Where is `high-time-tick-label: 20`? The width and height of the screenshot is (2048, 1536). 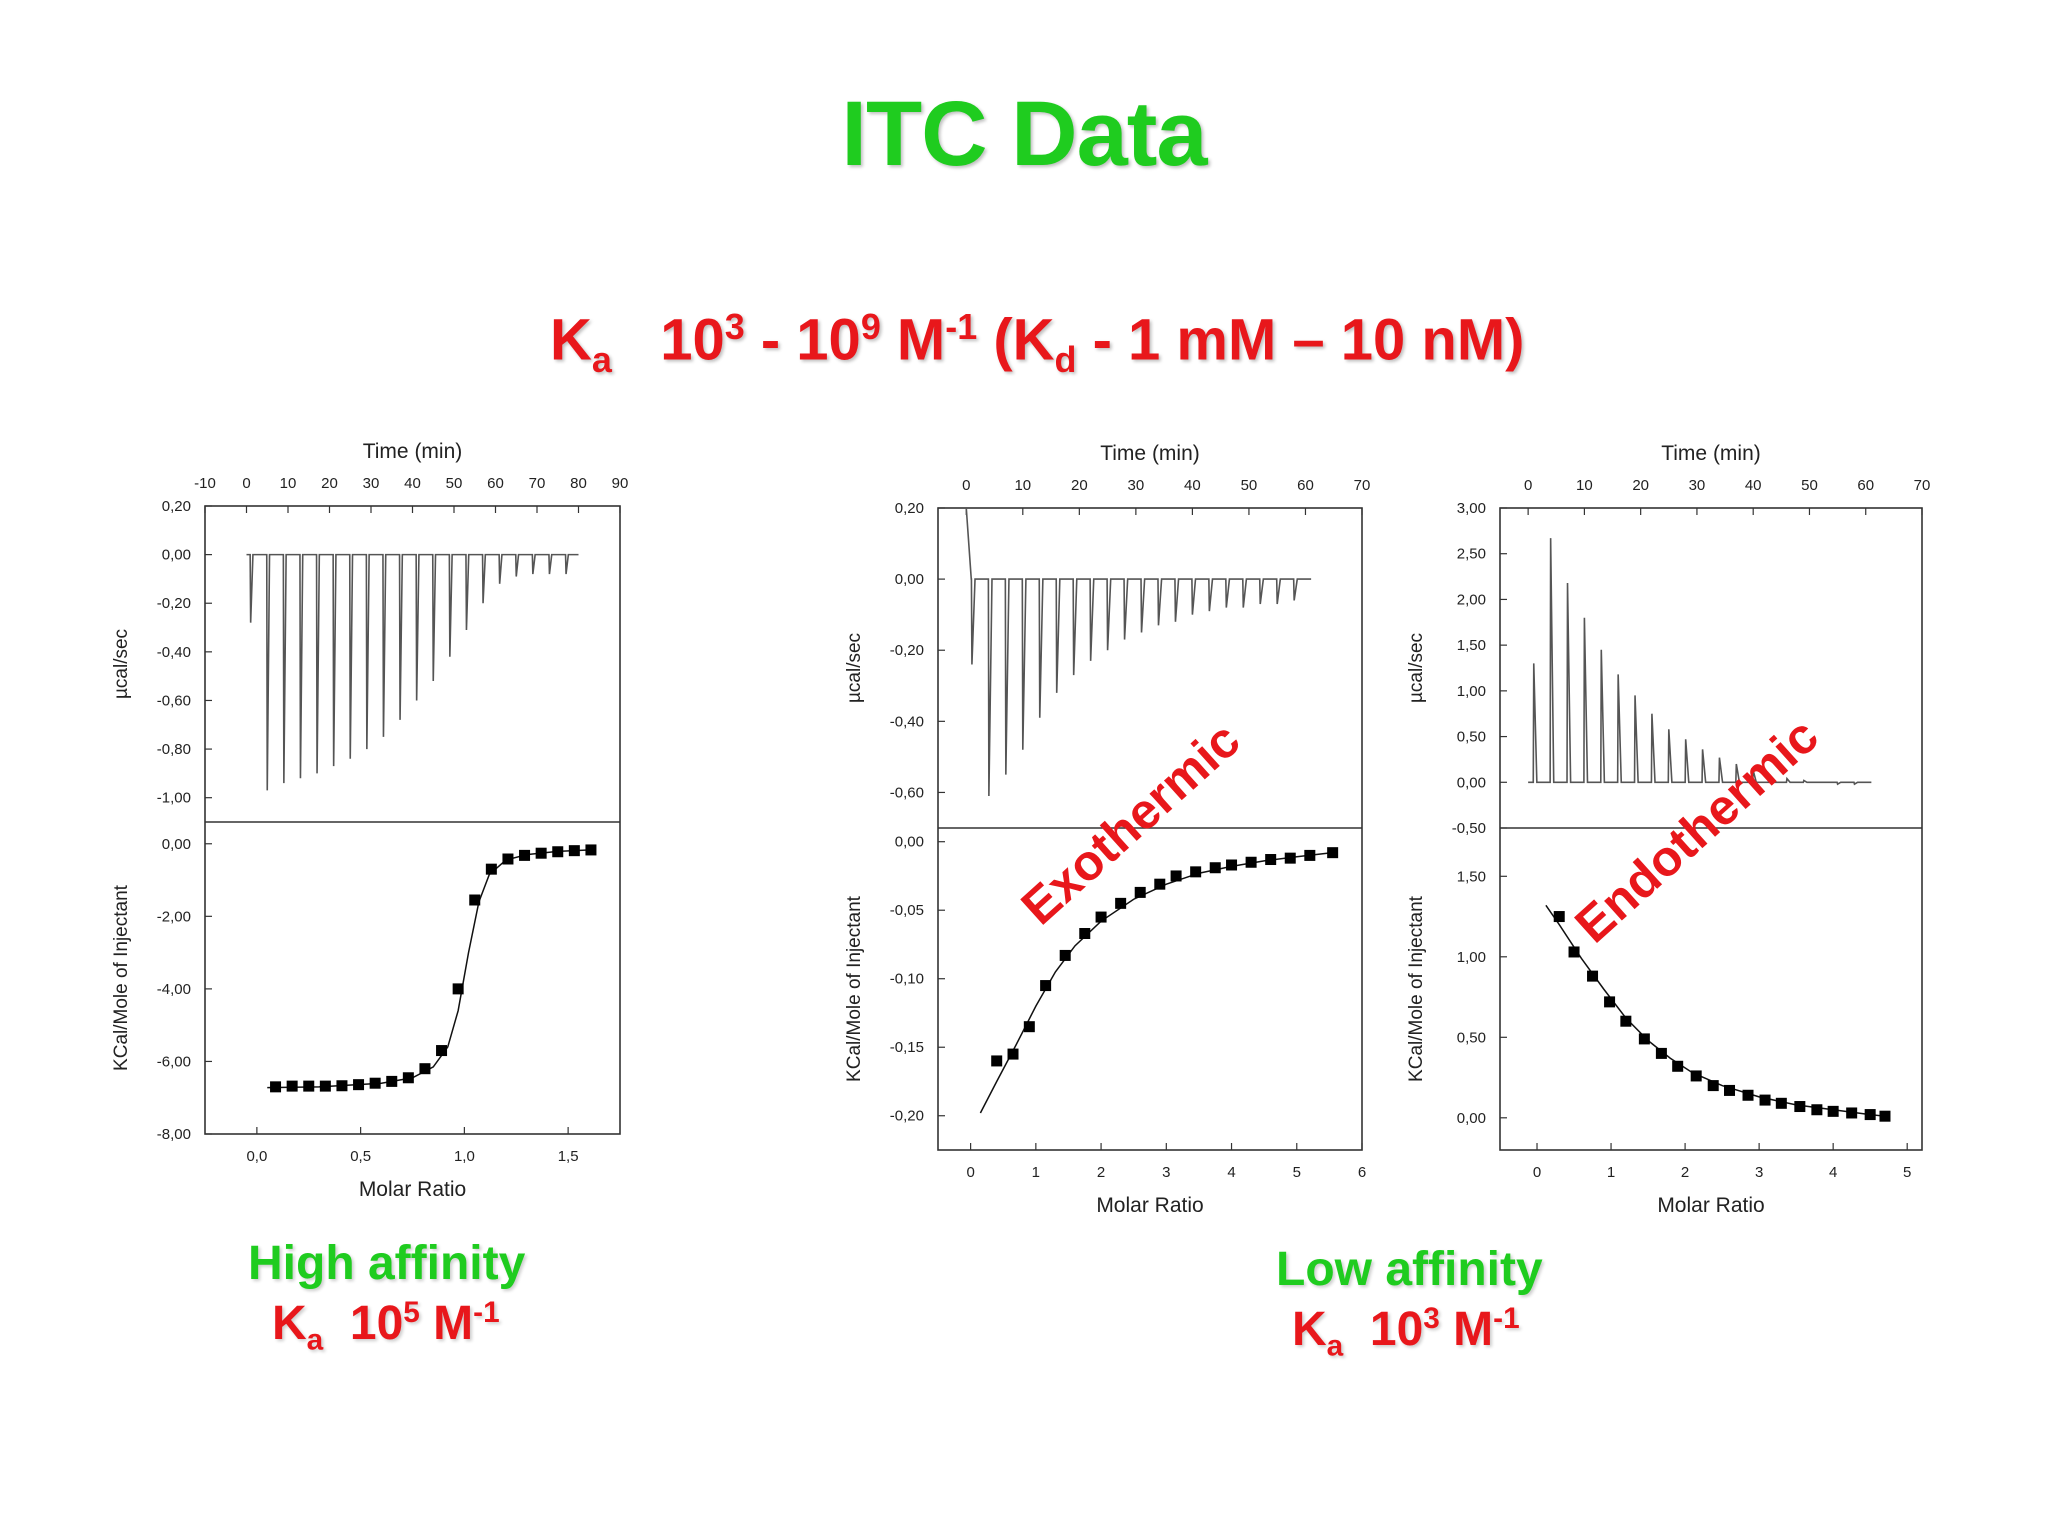 high-time-tick-label: 20 is located at coordinates (329, 483).